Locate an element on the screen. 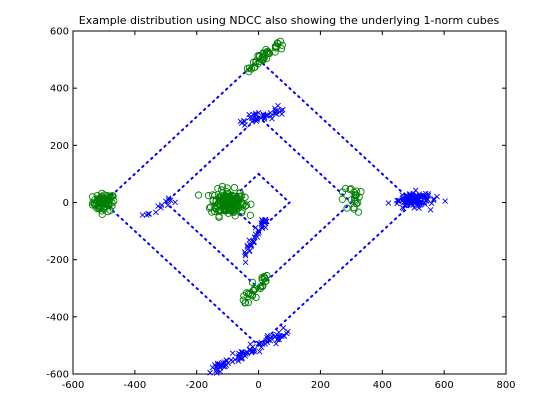 This screenshot has width=560, height=420. x-tick-label: 600 is located at coordinates (444, 385).